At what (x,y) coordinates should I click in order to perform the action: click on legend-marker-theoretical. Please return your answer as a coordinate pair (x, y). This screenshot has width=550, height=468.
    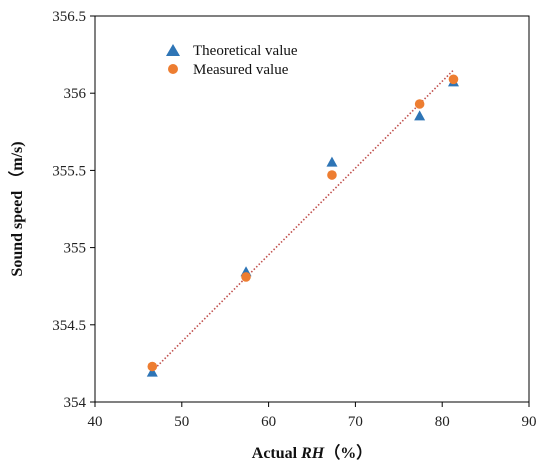
    Looking at the image, I should click on (173, 50).